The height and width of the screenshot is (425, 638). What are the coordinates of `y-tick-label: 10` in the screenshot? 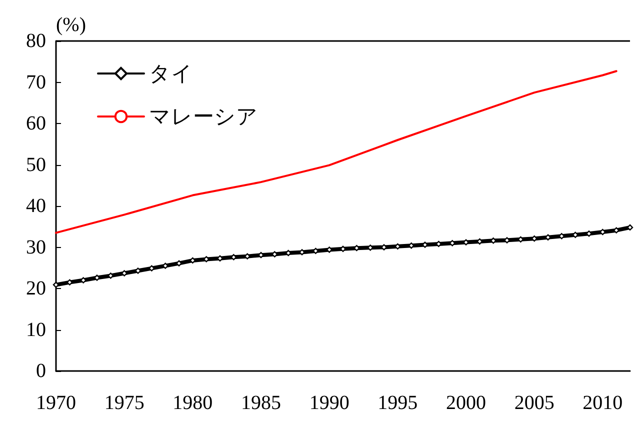 It's located at (36, 329).